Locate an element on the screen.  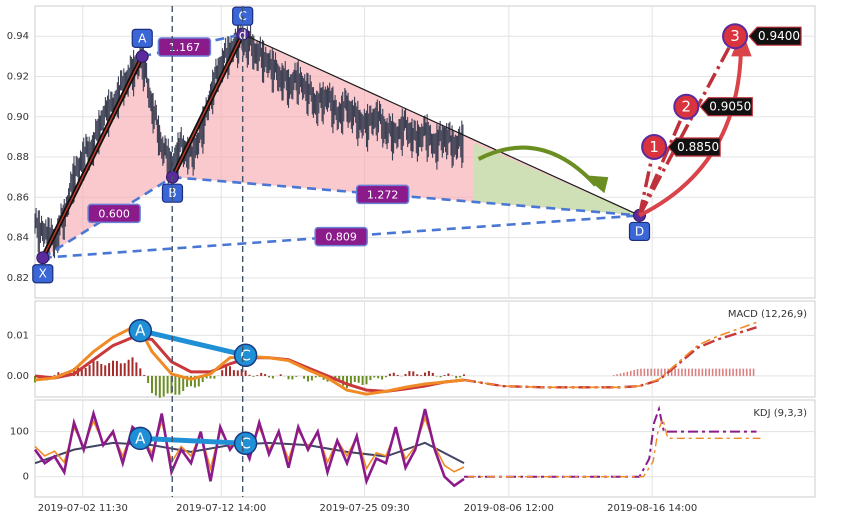
macd-y-tick: 0.01 is located at coordinates (18, 335).